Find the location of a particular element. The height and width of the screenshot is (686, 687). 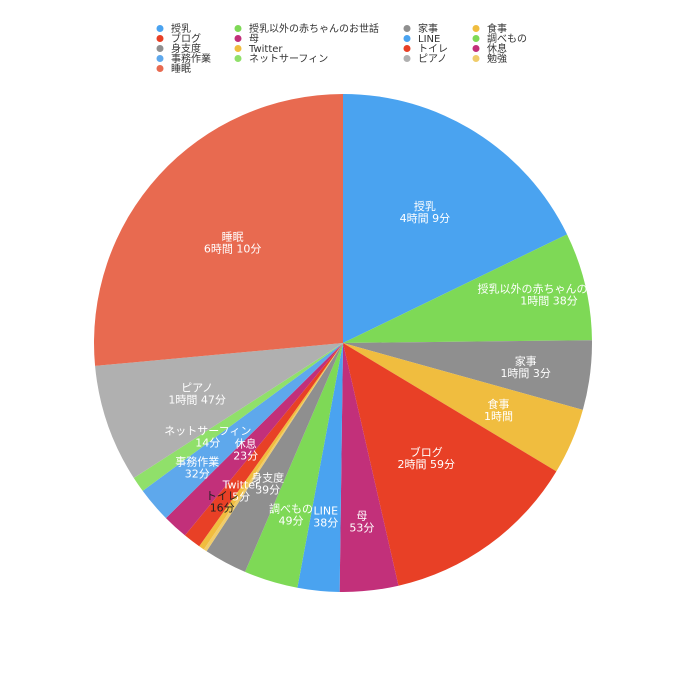

legend-item: 身支度 is located at coordinates (178, 48).